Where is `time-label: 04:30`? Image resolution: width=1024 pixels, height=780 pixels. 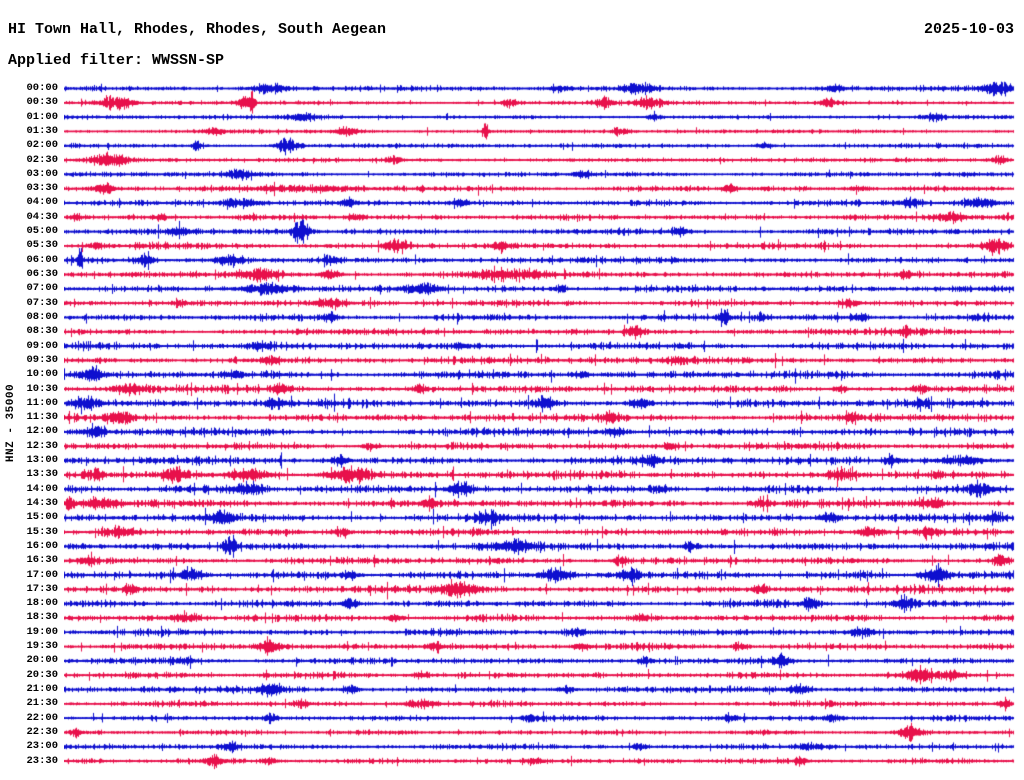 time-label: 04:30 is located at coordinates (42, 216).